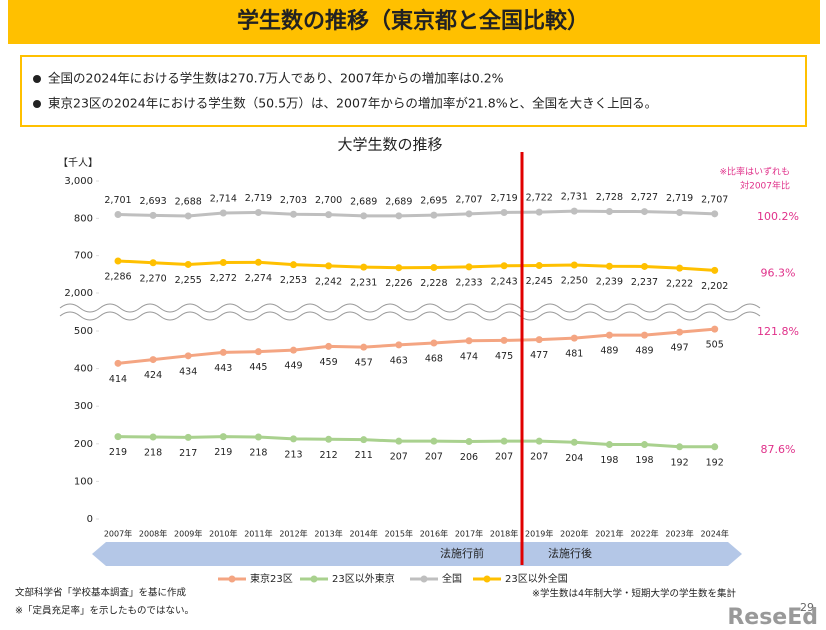  What do you see at coordinates (609, 534) in the screenshot?
I see `x-tick-label: 2021年` at bounding box center [609, 534].